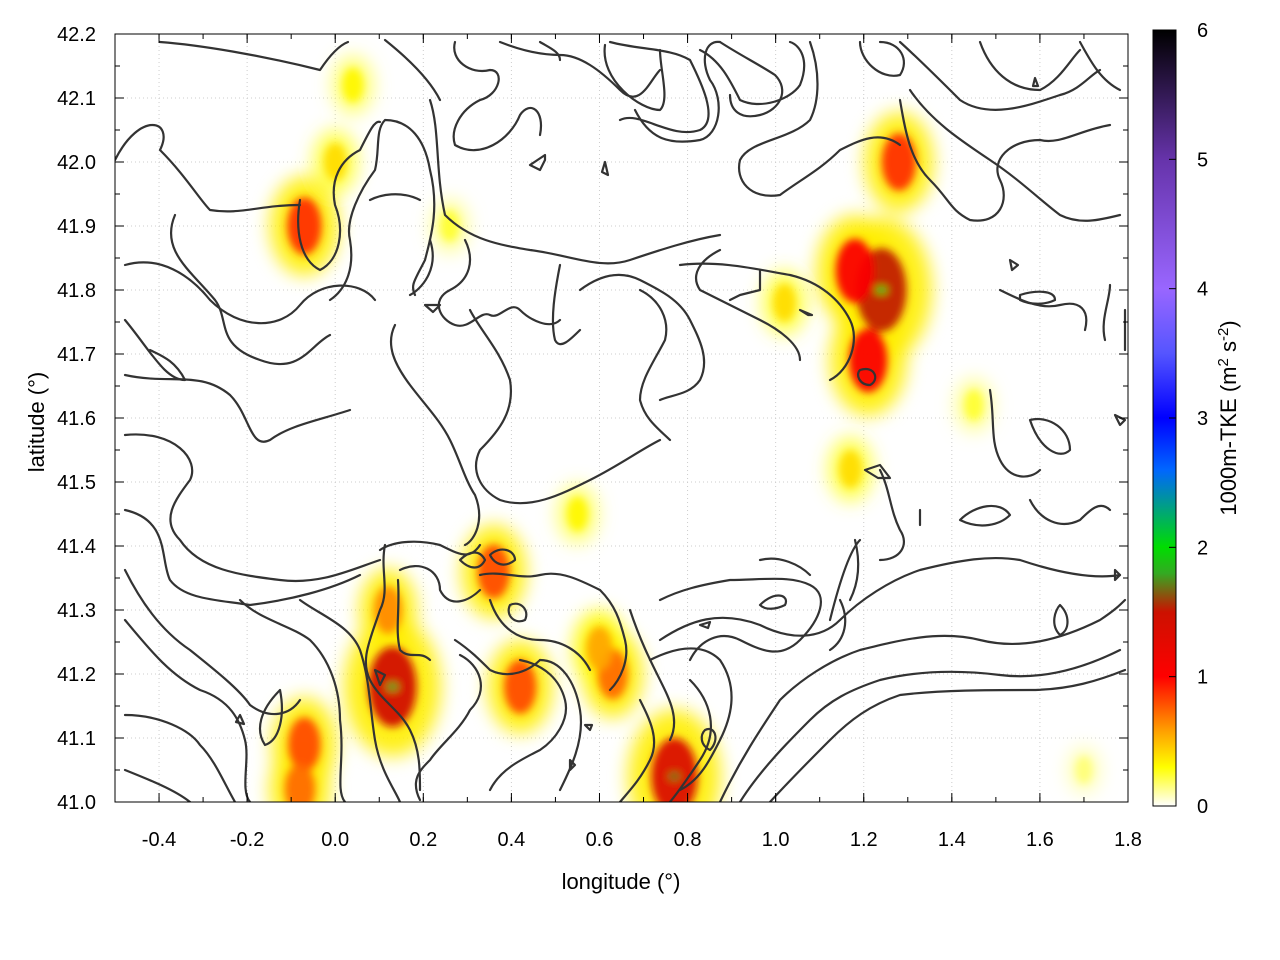  What do you see at coordinates (776, 840) in the screenshot?
I see `x-tick-label: 1.0` at bounding box center [776, 840].